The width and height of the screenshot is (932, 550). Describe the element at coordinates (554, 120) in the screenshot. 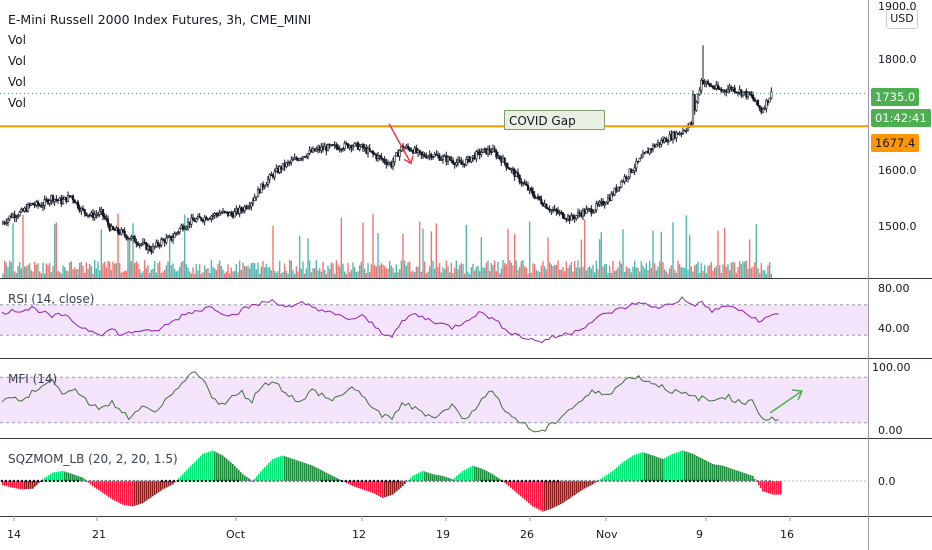

I see `covid-gap-annotation: COVID Gap` at that location.